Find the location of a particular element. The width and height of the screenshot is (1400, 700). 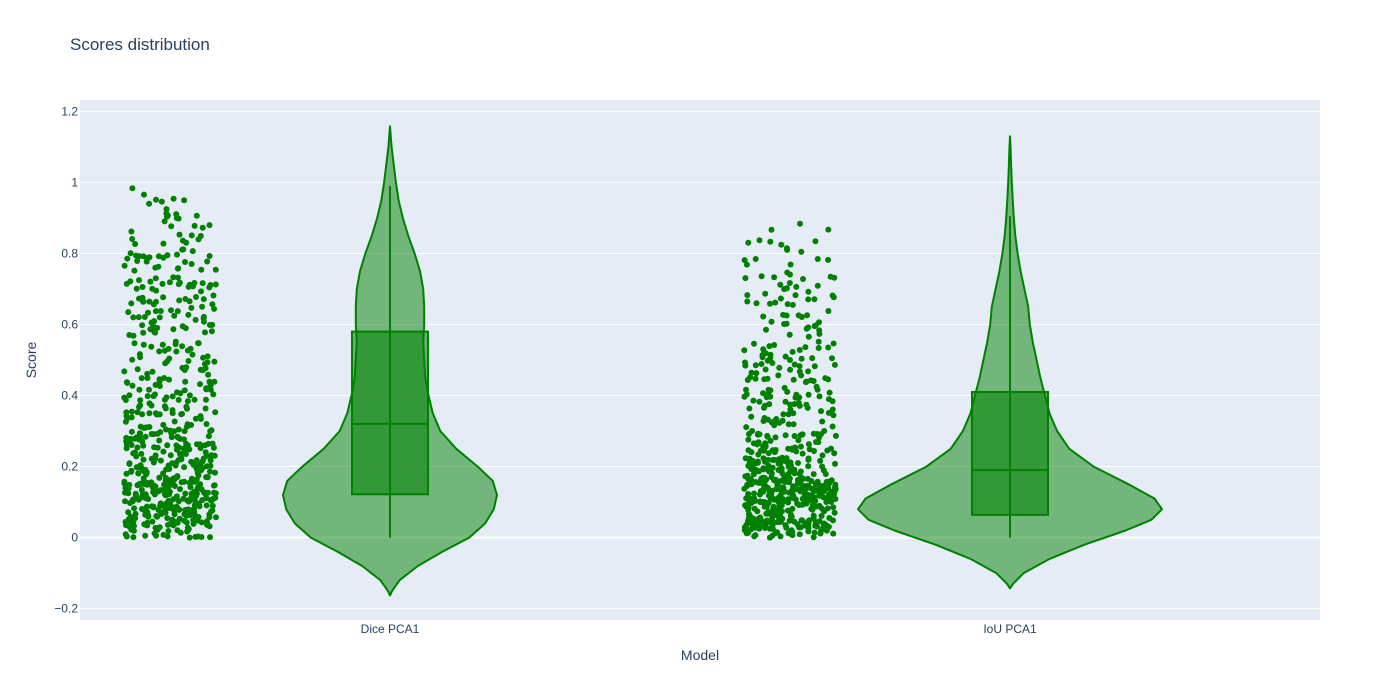

box is located at coordinates (1010, 453).